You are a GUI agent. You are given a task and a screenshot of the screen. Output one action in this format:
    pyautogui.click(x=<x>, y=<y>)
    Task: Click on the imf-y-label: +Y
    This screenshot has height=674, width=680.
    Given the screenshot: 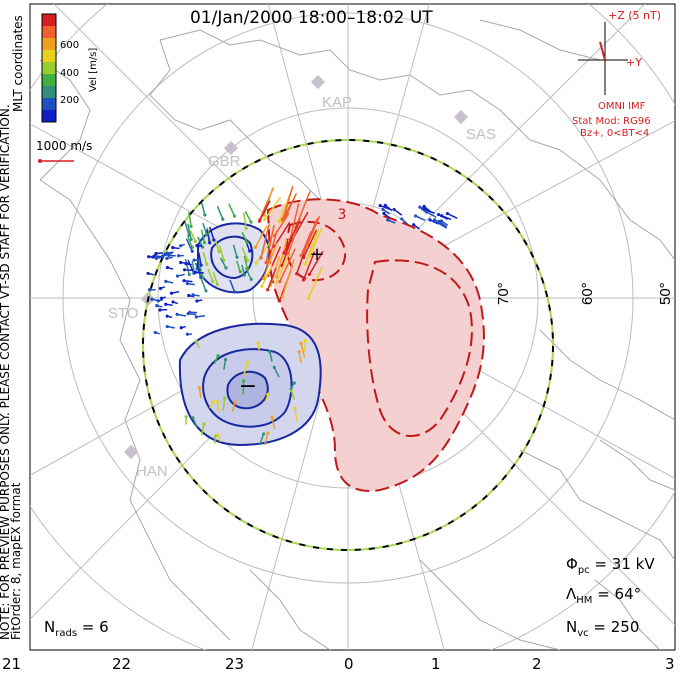 What is the action you would take?
    pyautogui.click(x=634, y=62)
    